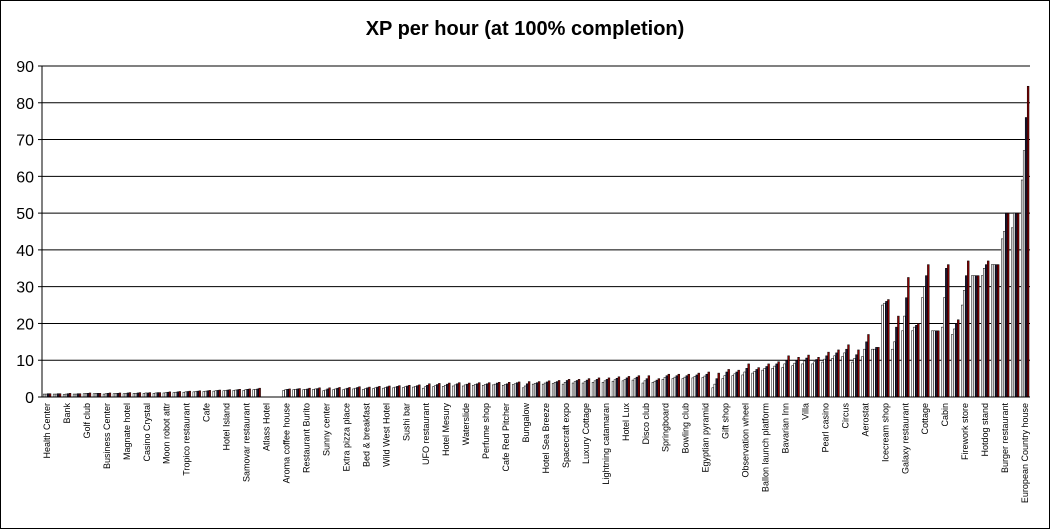  I want to click on x-tick-label: Tropico restaurant, so click(187, 439).